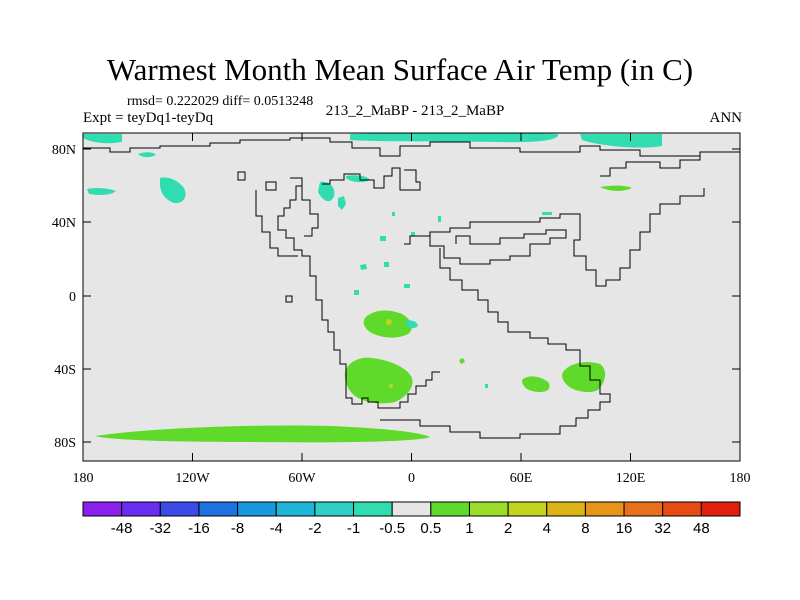 The width and height of the screenshot is (800, 600). Describe the element at coordinates (289, 299) in the screenshot. I see `coastline-small-island` at that location.